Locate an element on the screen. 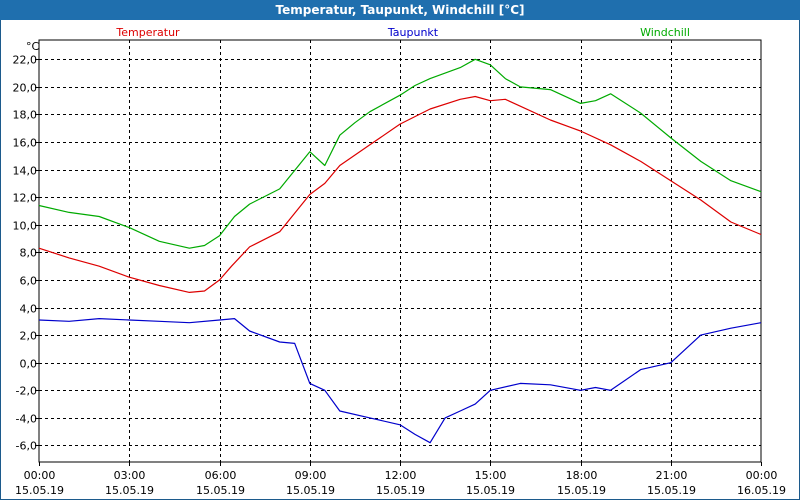 The width and height of the screenshot is (800, 500). y-tick-label: 2,0 is located at coordinates (29, 336).